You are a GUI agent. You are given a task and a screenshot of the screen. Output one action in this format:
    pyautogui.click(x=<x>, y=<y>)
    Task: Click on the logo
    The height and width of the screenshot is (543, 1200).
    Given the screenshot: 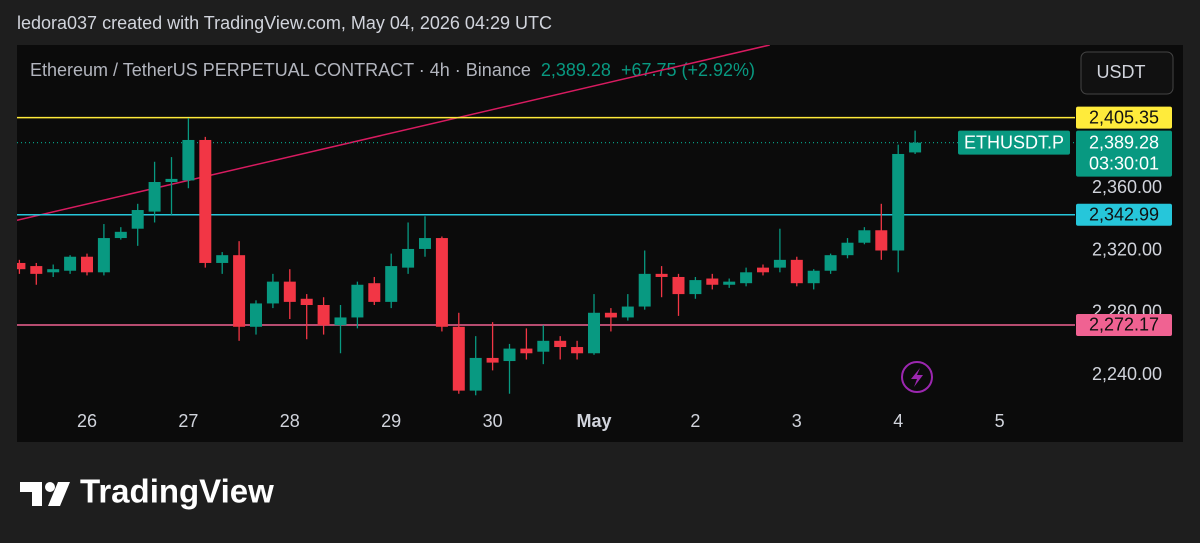 What is the action you would take?
    pyautogui.click(x=45, y=494)
    